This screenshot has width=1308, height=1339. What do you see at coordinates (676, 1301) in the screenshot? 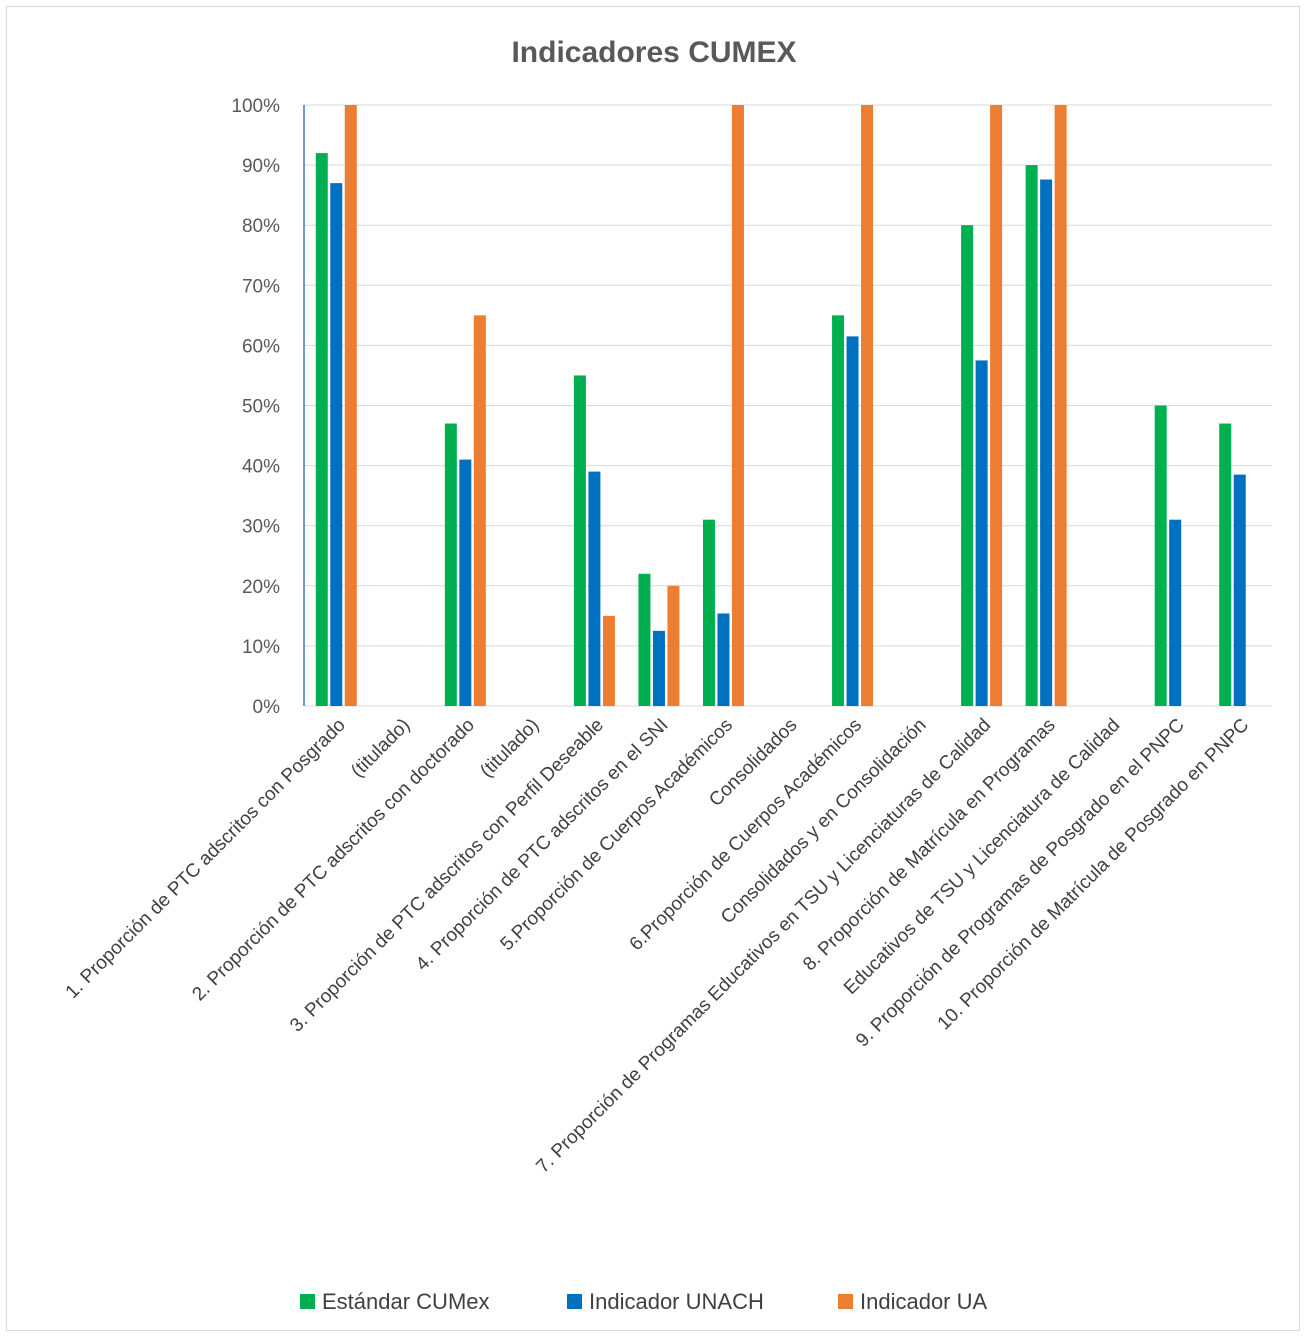
I see `legend-label: Indicador UNACH` at bounding box center [676, 1301].